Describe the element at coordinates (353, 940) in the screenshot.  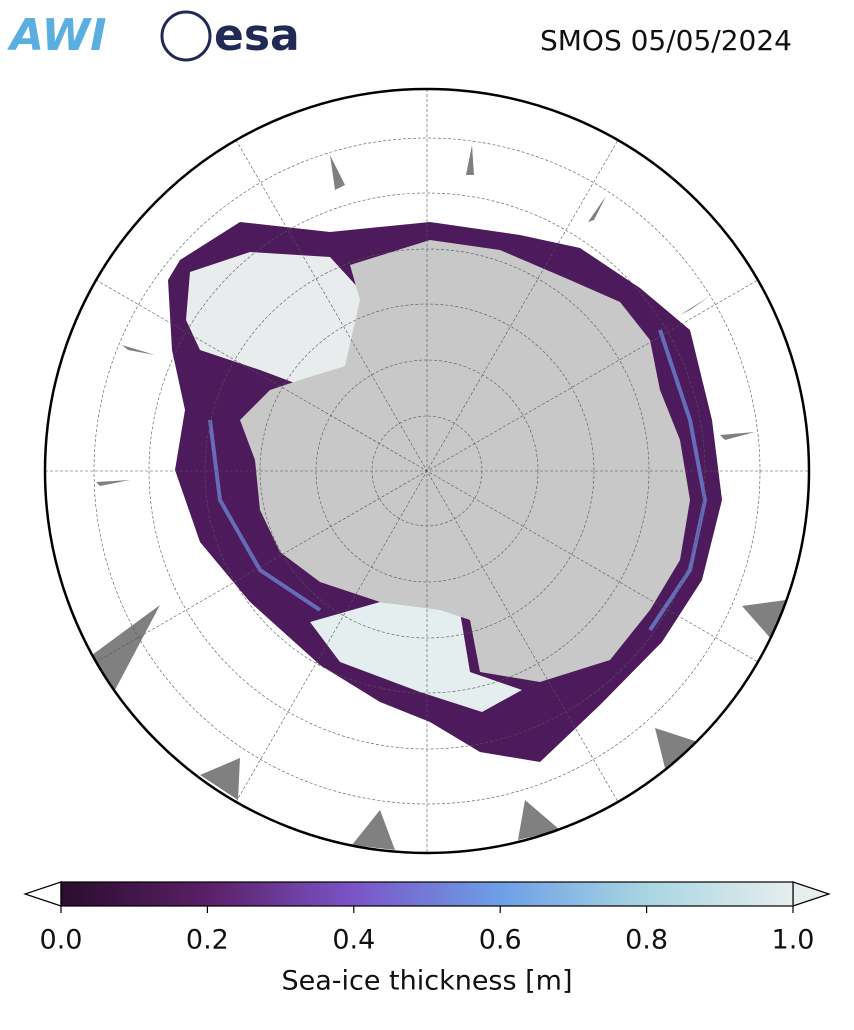
I see `colorbar-tick-label: 0.4` at that location.